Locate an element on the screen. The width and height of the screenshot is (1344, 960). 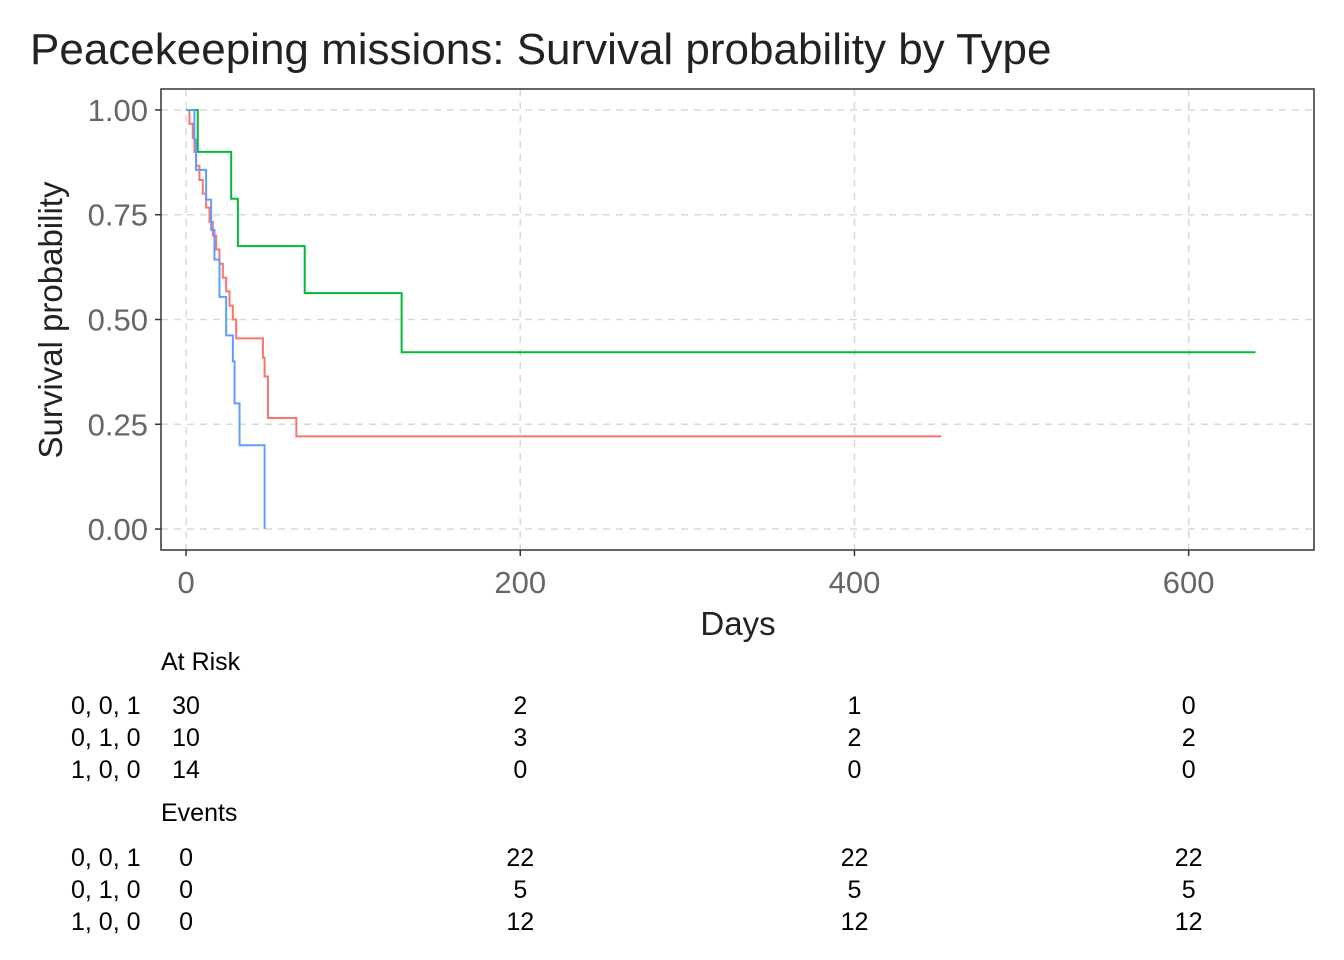
y-tick-label: 1.00 is located at coordinates (118, 110).